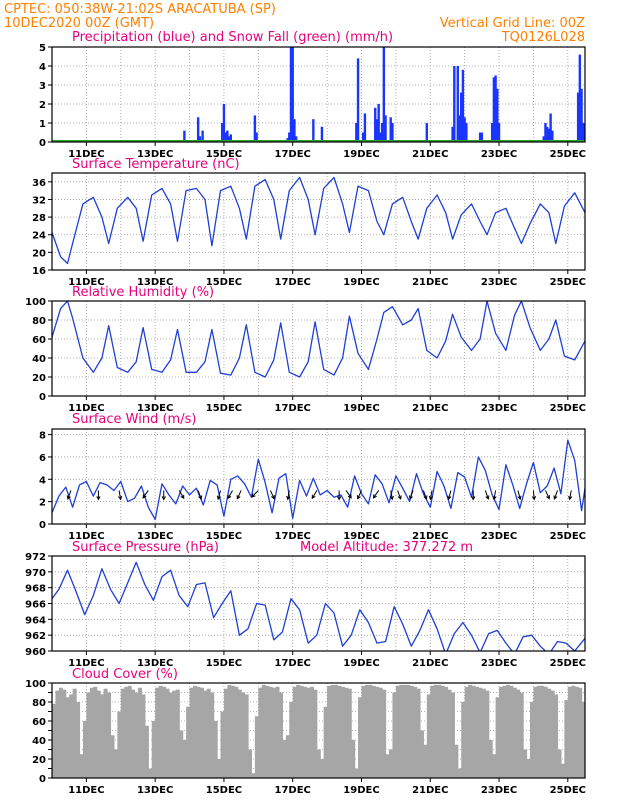 The height and width of the screenshot is (800, 618). Describe the element at coordinates (39, 340) in the screenshot. I see `y-tick-label: 60` at that location.